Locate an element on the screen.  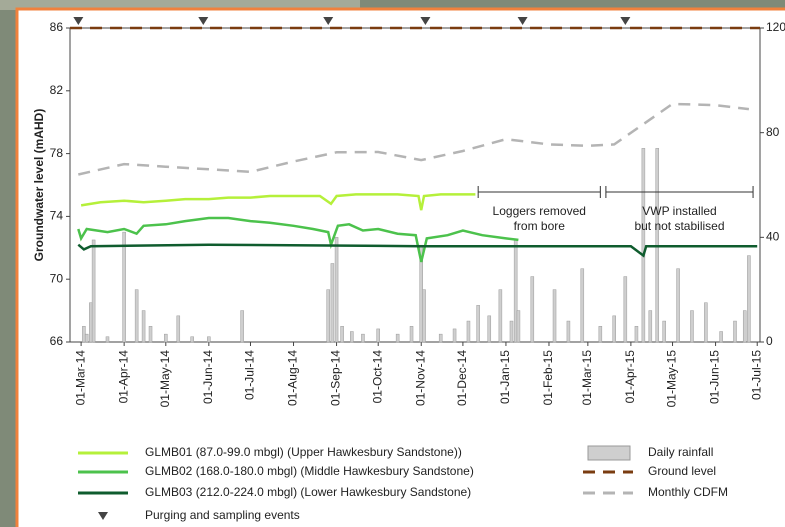
x-tick-label: 01-Jul-15 is located at coordinates (756, 375).